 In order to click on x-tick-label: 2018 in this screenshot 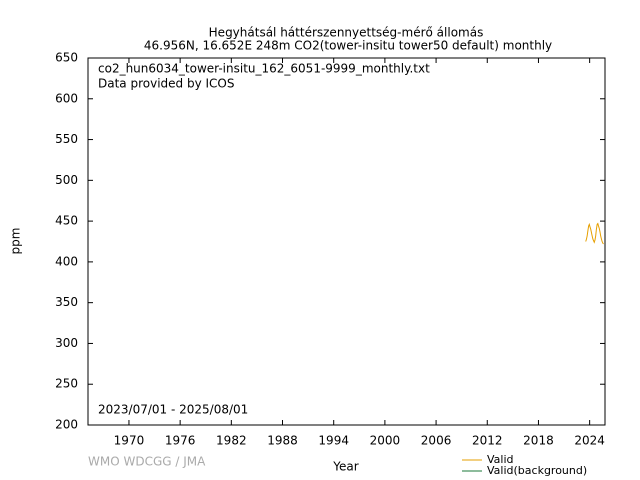, I will do `click(538, 441)`.